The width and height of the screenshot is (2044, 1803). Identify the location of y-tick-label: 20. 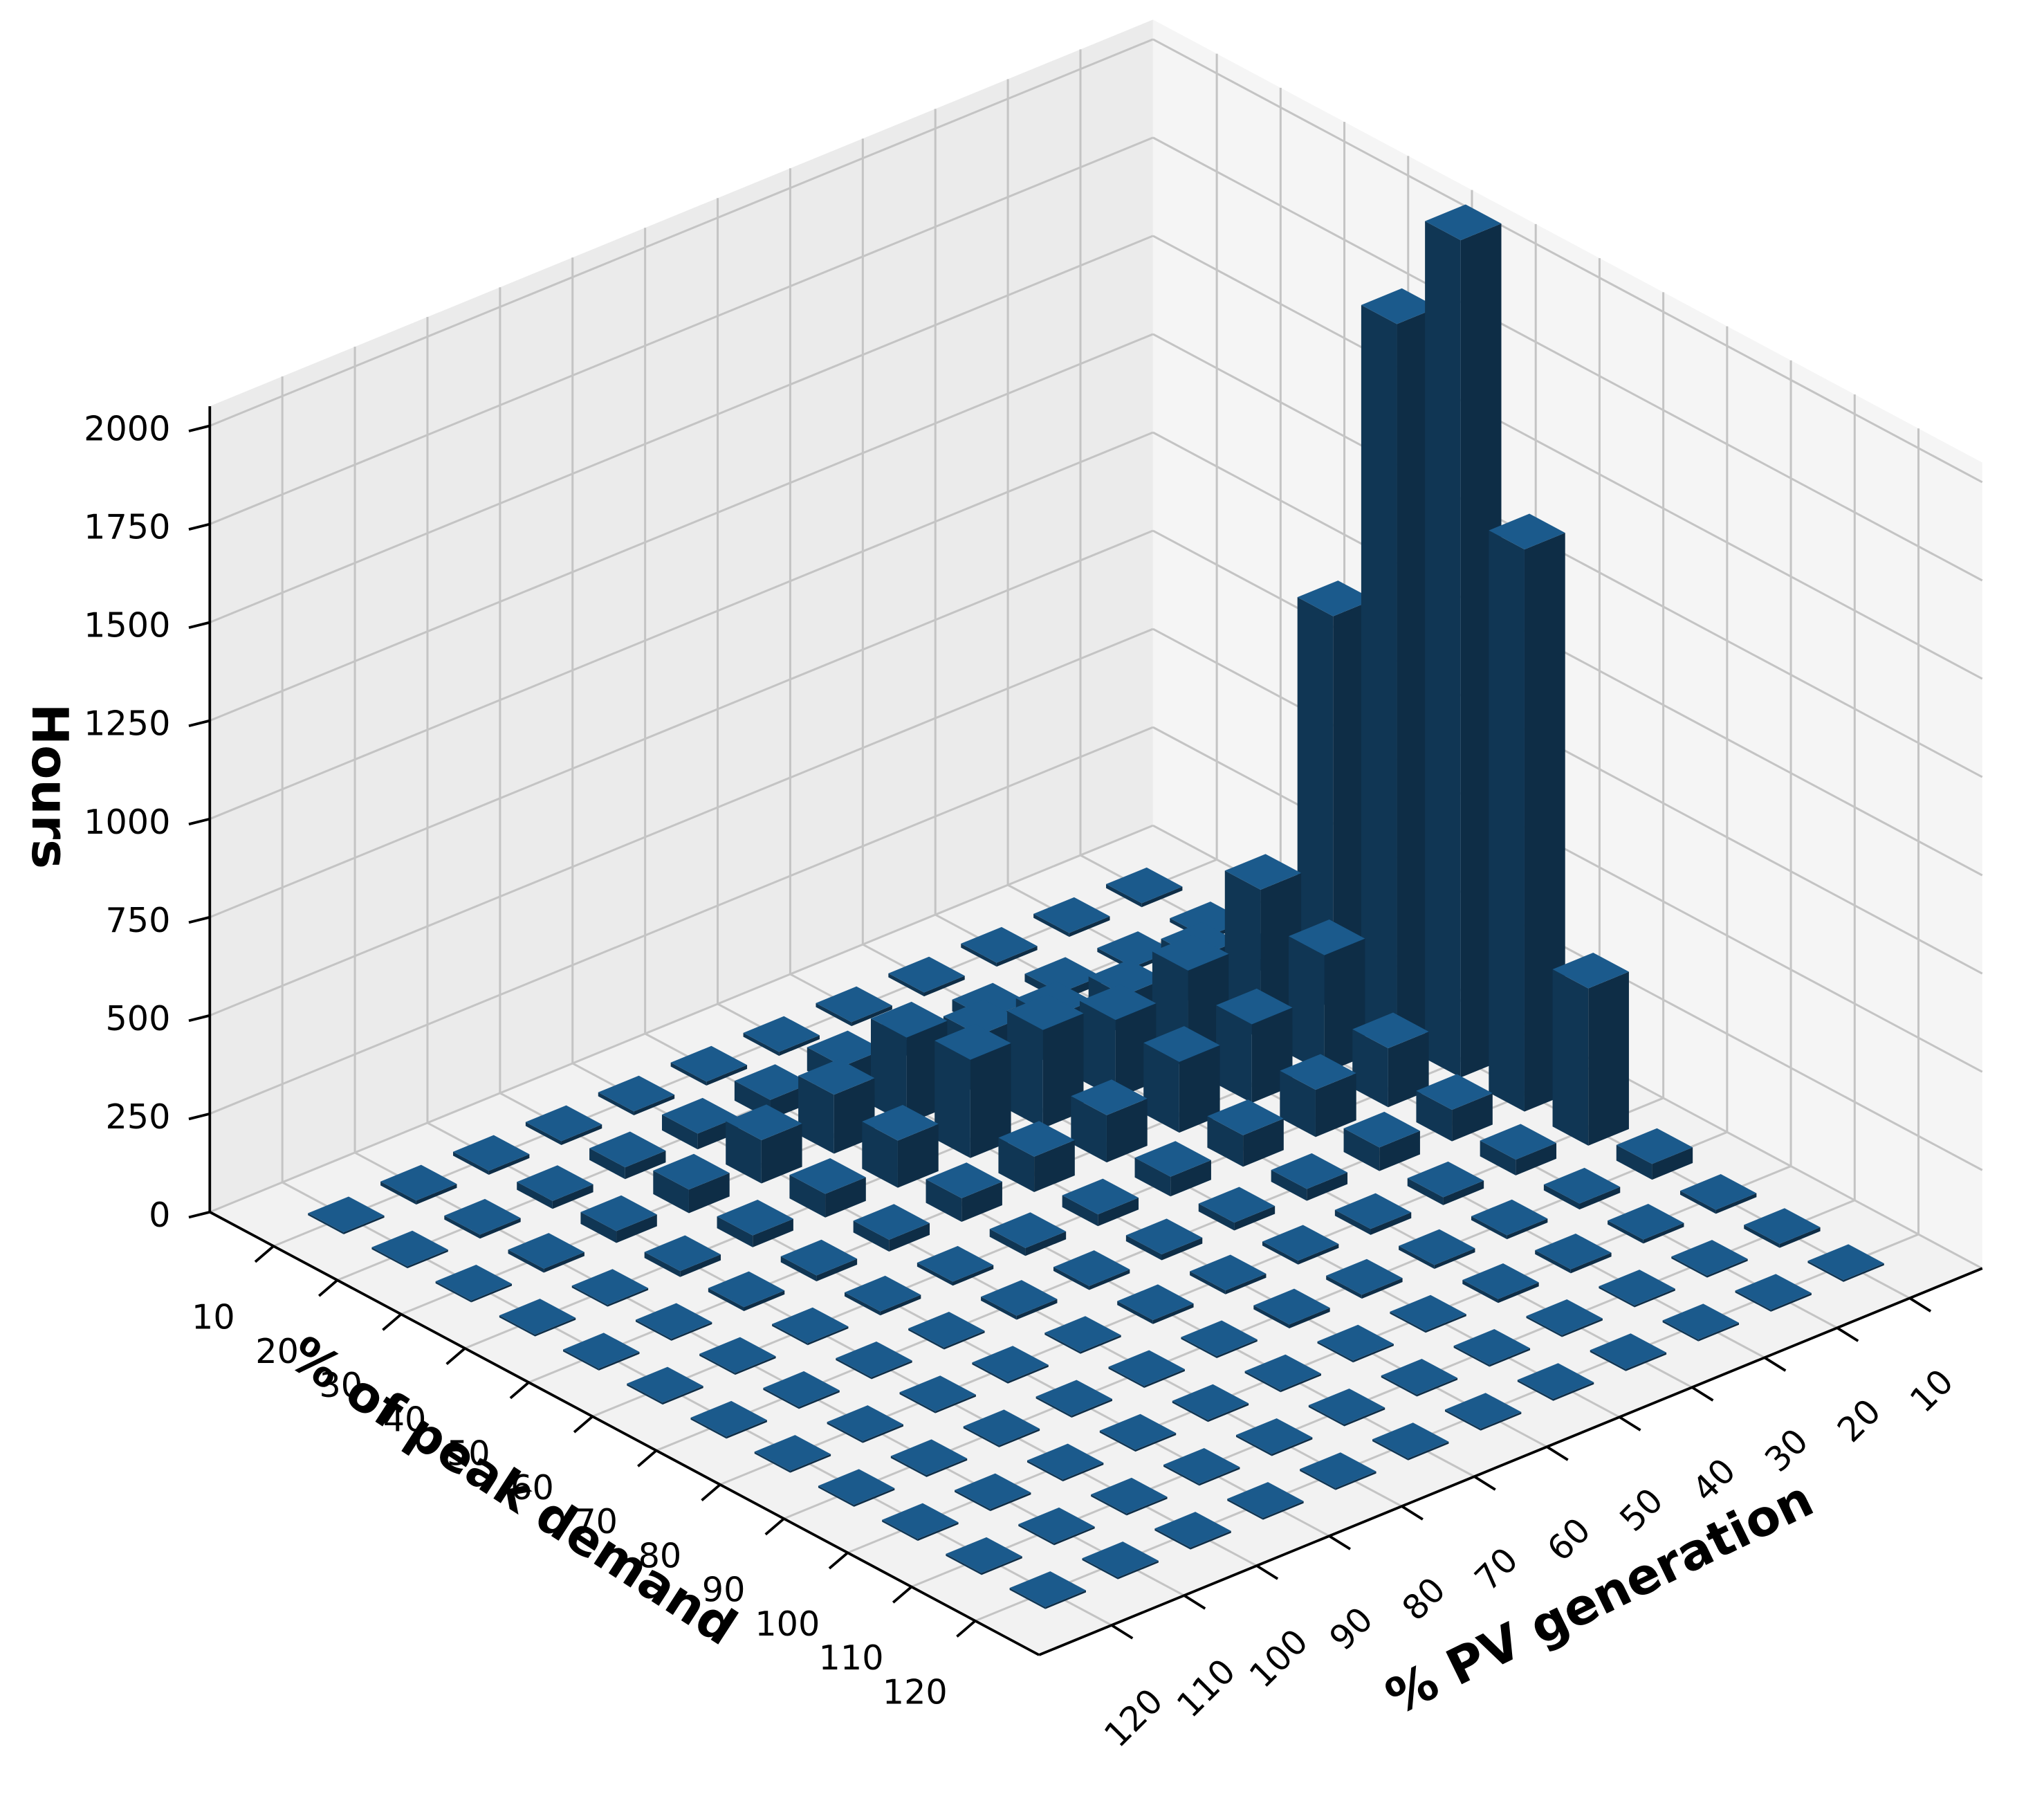
(1859, 1420).